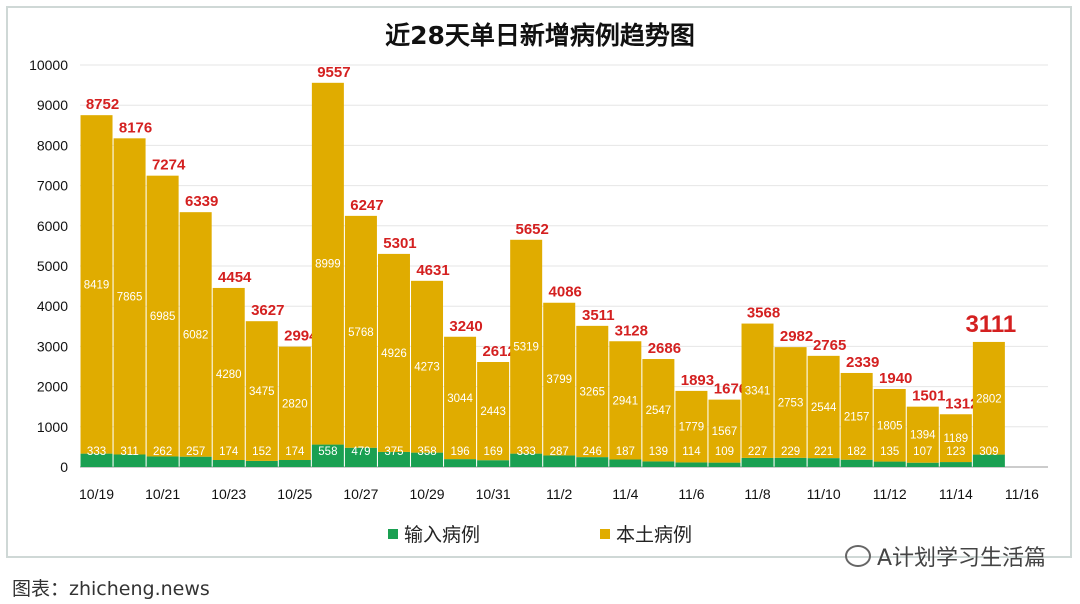 The image size is (1080, 604). Describe the element at coordinates (658, 452) in the screenshot. I see `data-label-imported: 139` at that location.